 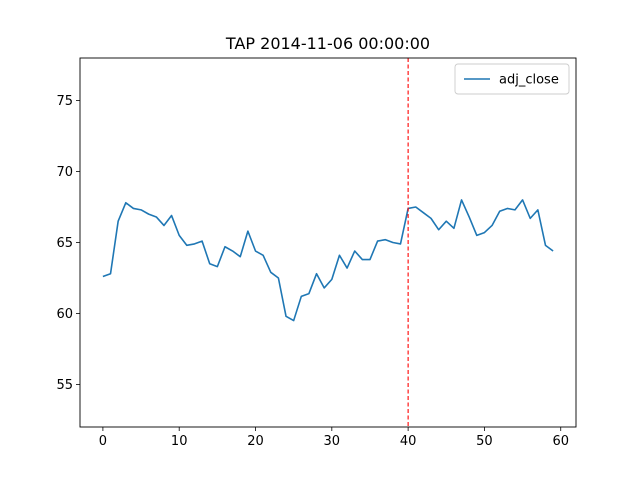 I want to click on legend-box, so click(x=512, y=79).